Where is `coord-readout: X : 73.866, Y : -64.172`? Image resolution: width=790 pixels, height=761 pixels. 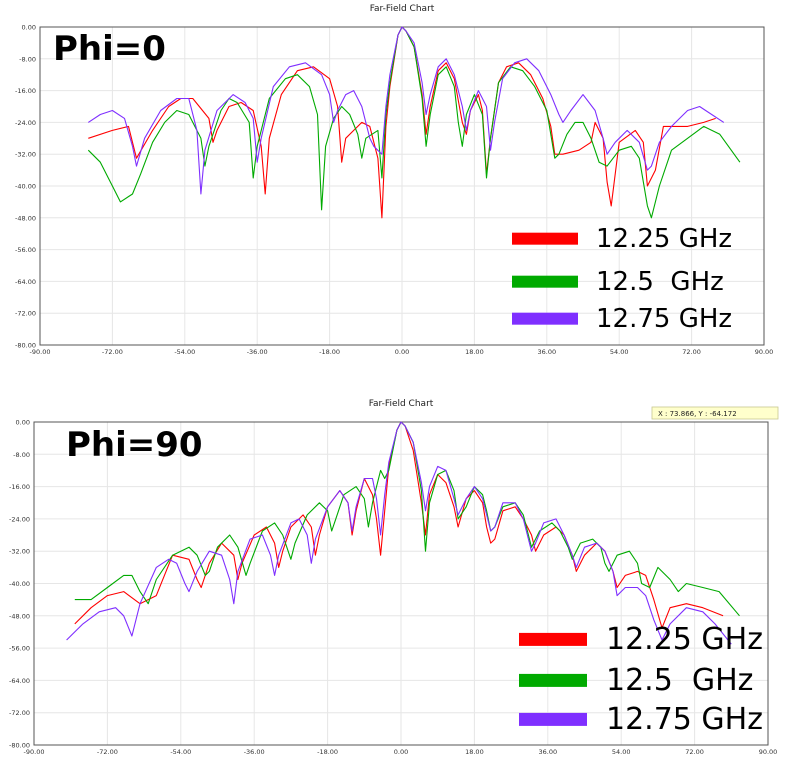
coord-readout: X : 73.866, Y : -64.172 is located at coordinates (715, 413).